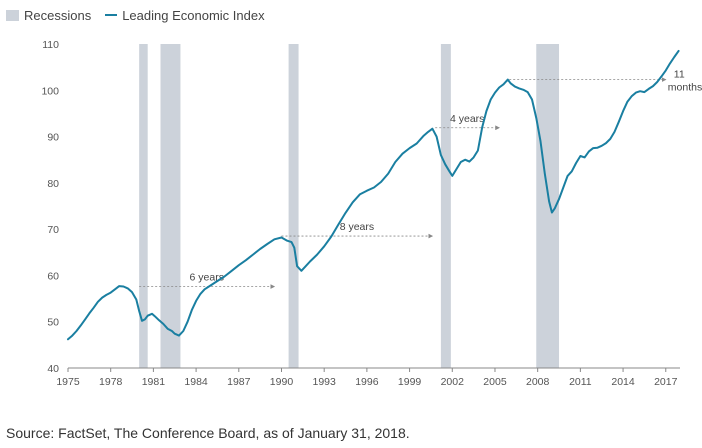 The width and height of the screenshot is (702, 448). What do you see at coordinates (467, 119) in the screenshot?
I see `annotation-label: 4 years` at bounding box center [467, 119].